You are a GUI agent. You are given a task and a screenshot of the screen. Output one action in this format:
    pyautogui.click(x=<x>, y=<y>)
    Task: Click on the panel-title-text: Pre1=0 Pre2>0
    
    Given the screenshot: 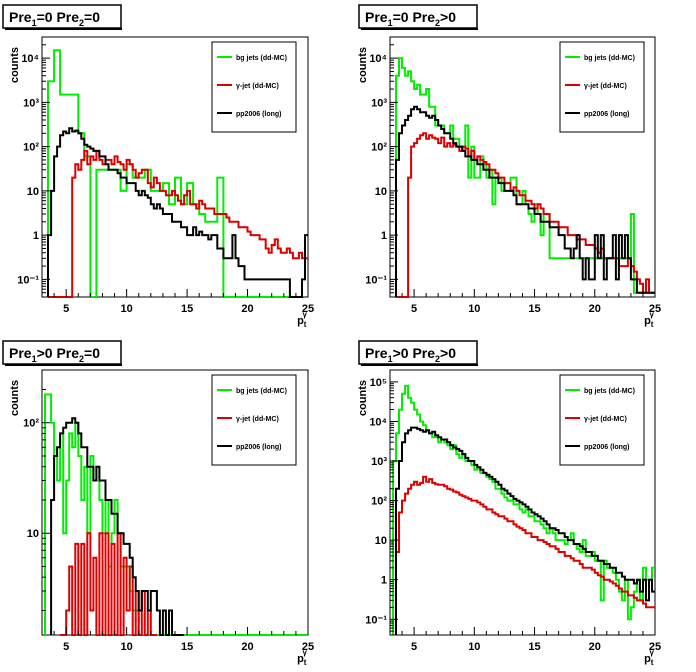 What is the action you would take?
    pyautogui.click(x=410, y=18)
    